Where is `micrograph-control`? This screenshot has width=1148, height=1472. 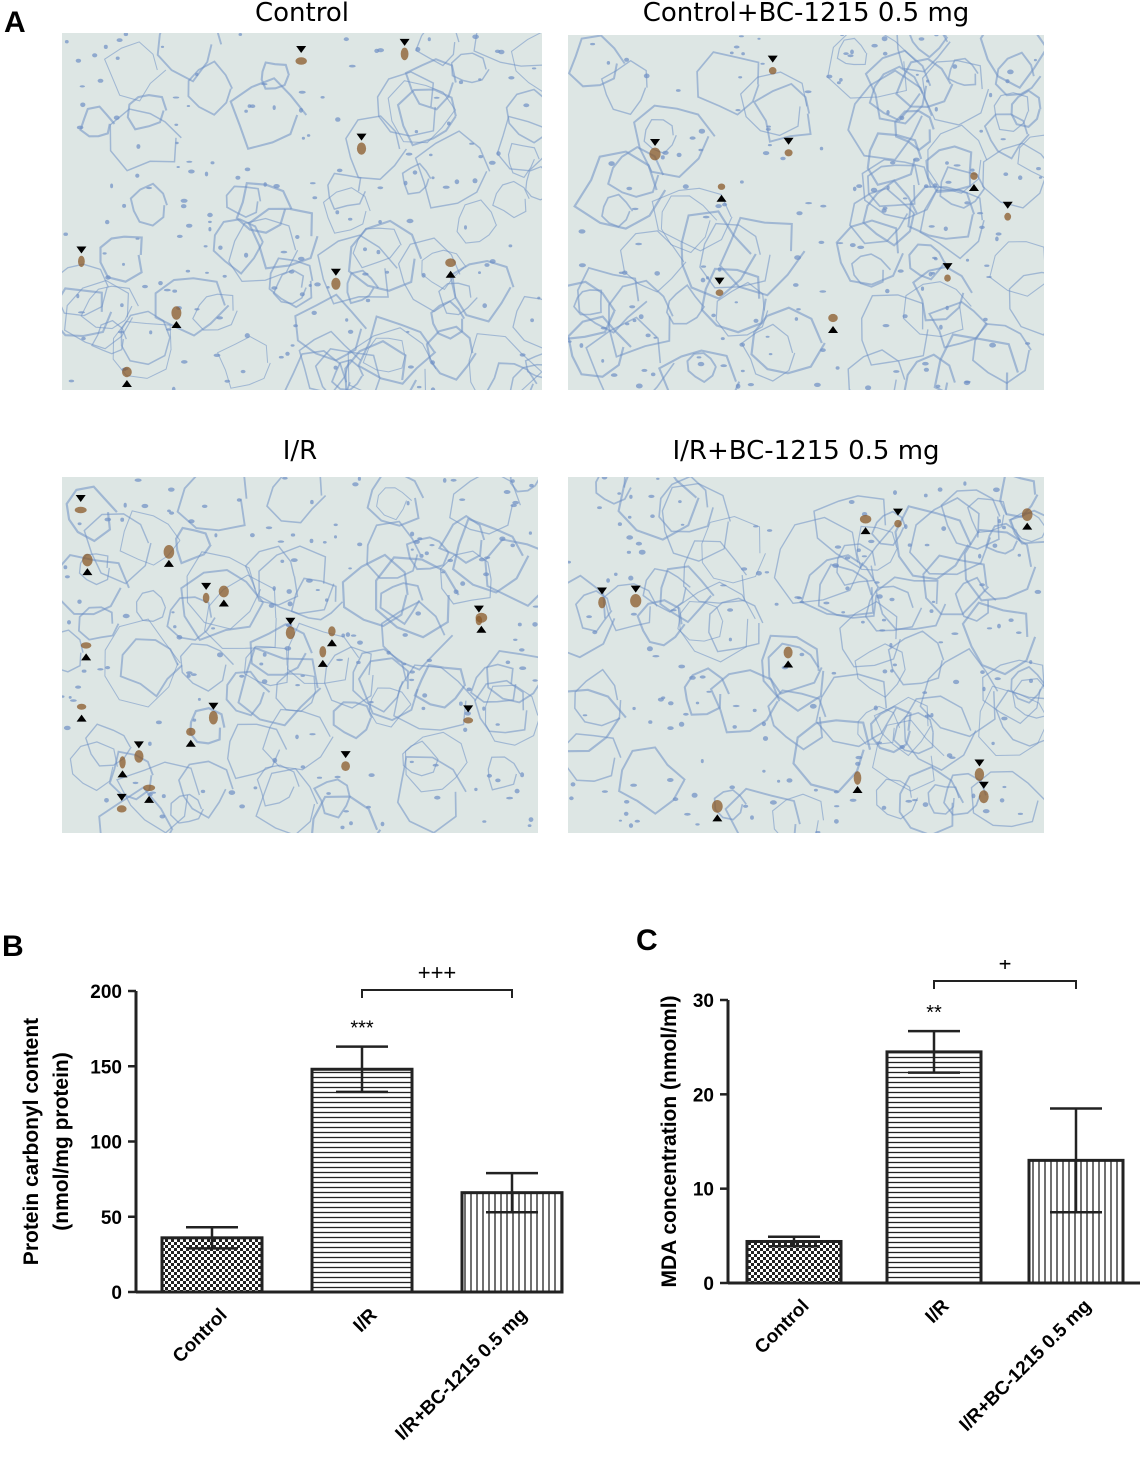
micrograph-control is located at coordinates (302, 211).